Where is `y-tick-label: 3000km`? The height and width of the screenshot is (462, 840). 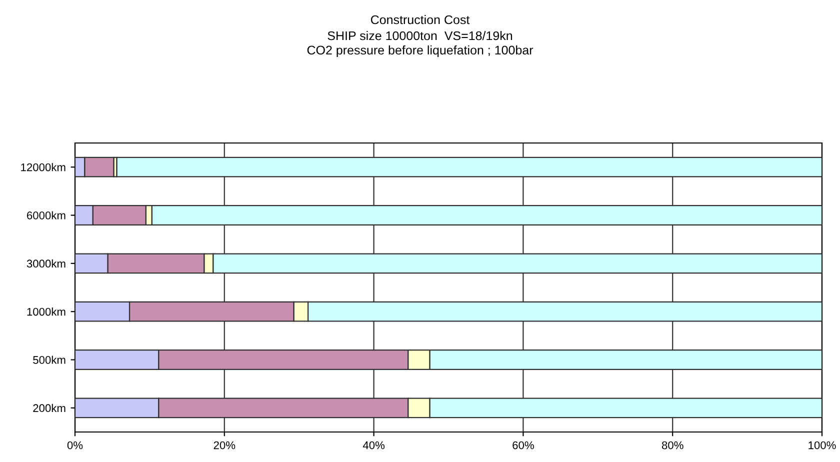 y-tick-label: 3000km is located at coordinates (46, 263).